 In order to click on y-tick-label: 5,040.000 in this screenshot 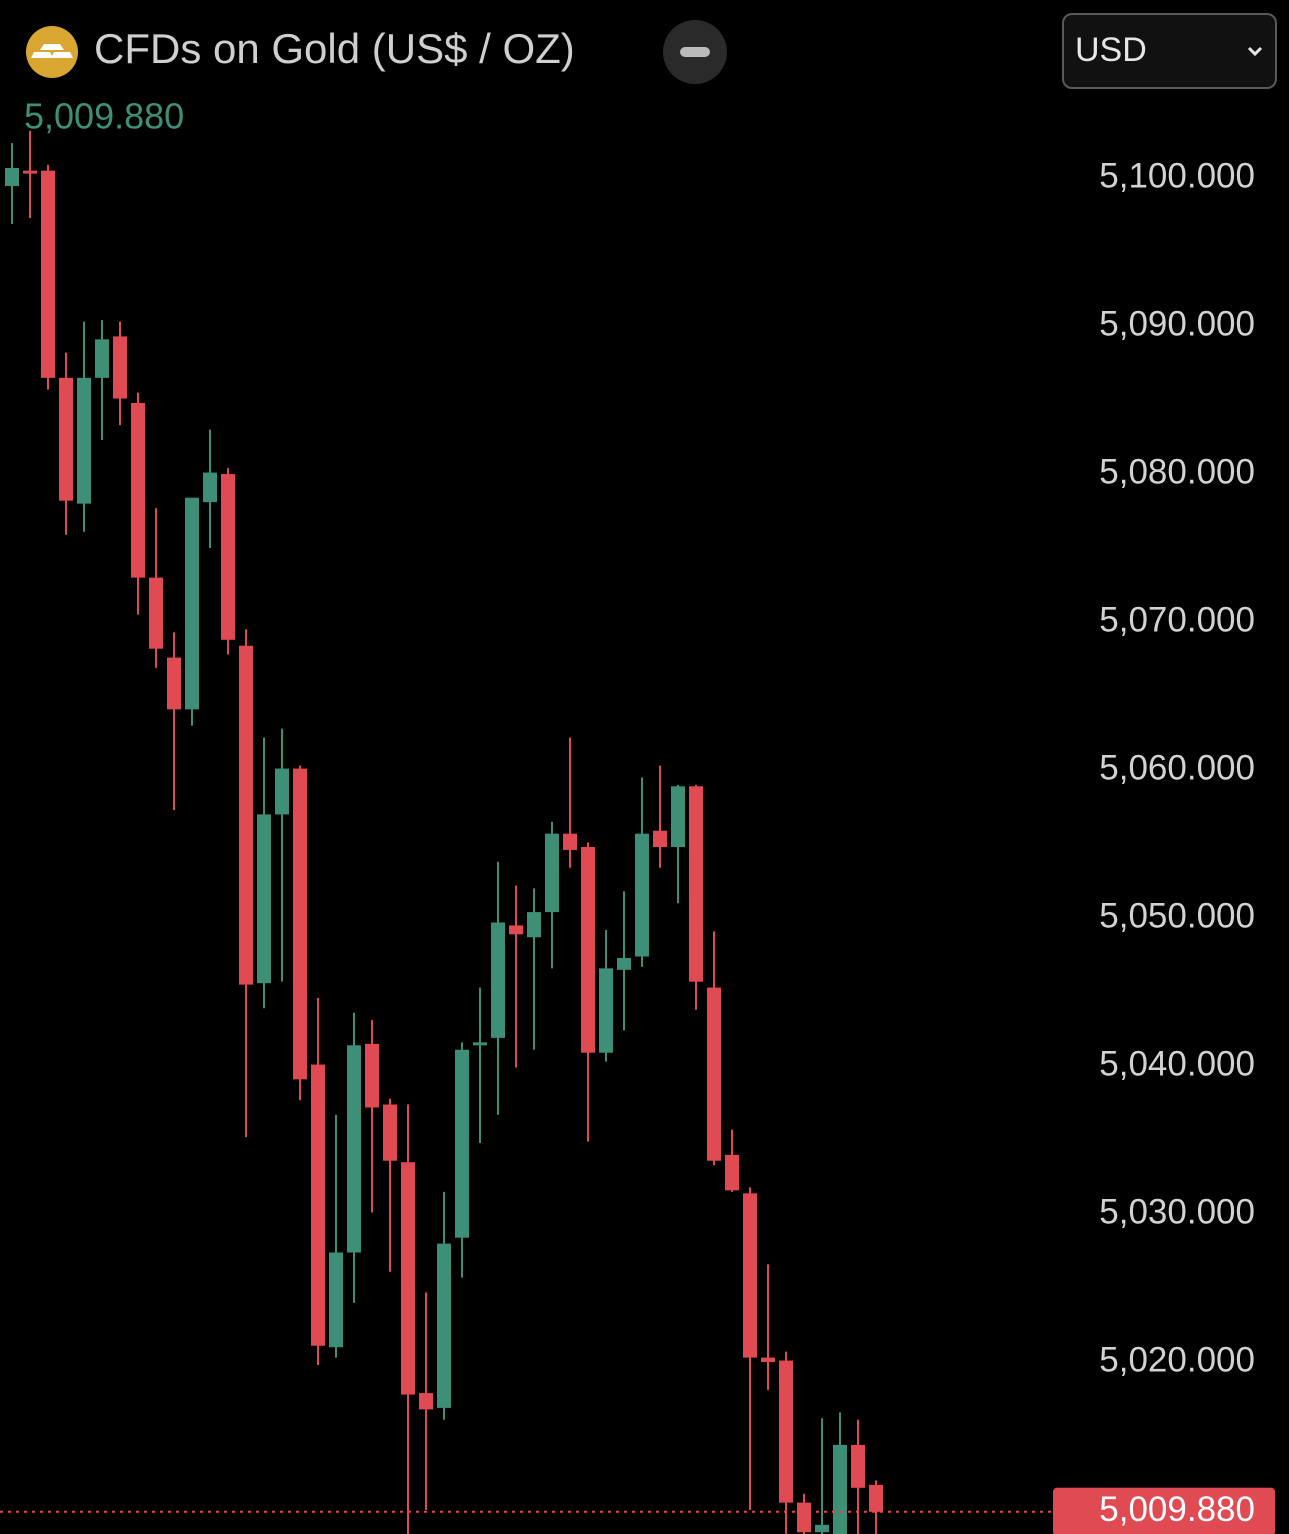, I will do `click(1177, 1063)`.